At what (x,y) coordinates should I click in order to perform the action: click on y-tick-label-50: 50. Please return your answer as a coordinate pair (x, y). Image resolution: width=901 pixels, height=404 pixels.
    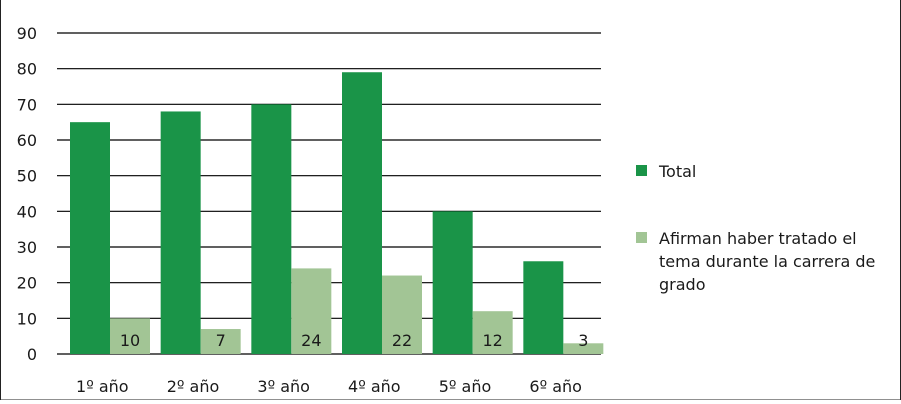
    Looking at the image, I should click on (27, 176).